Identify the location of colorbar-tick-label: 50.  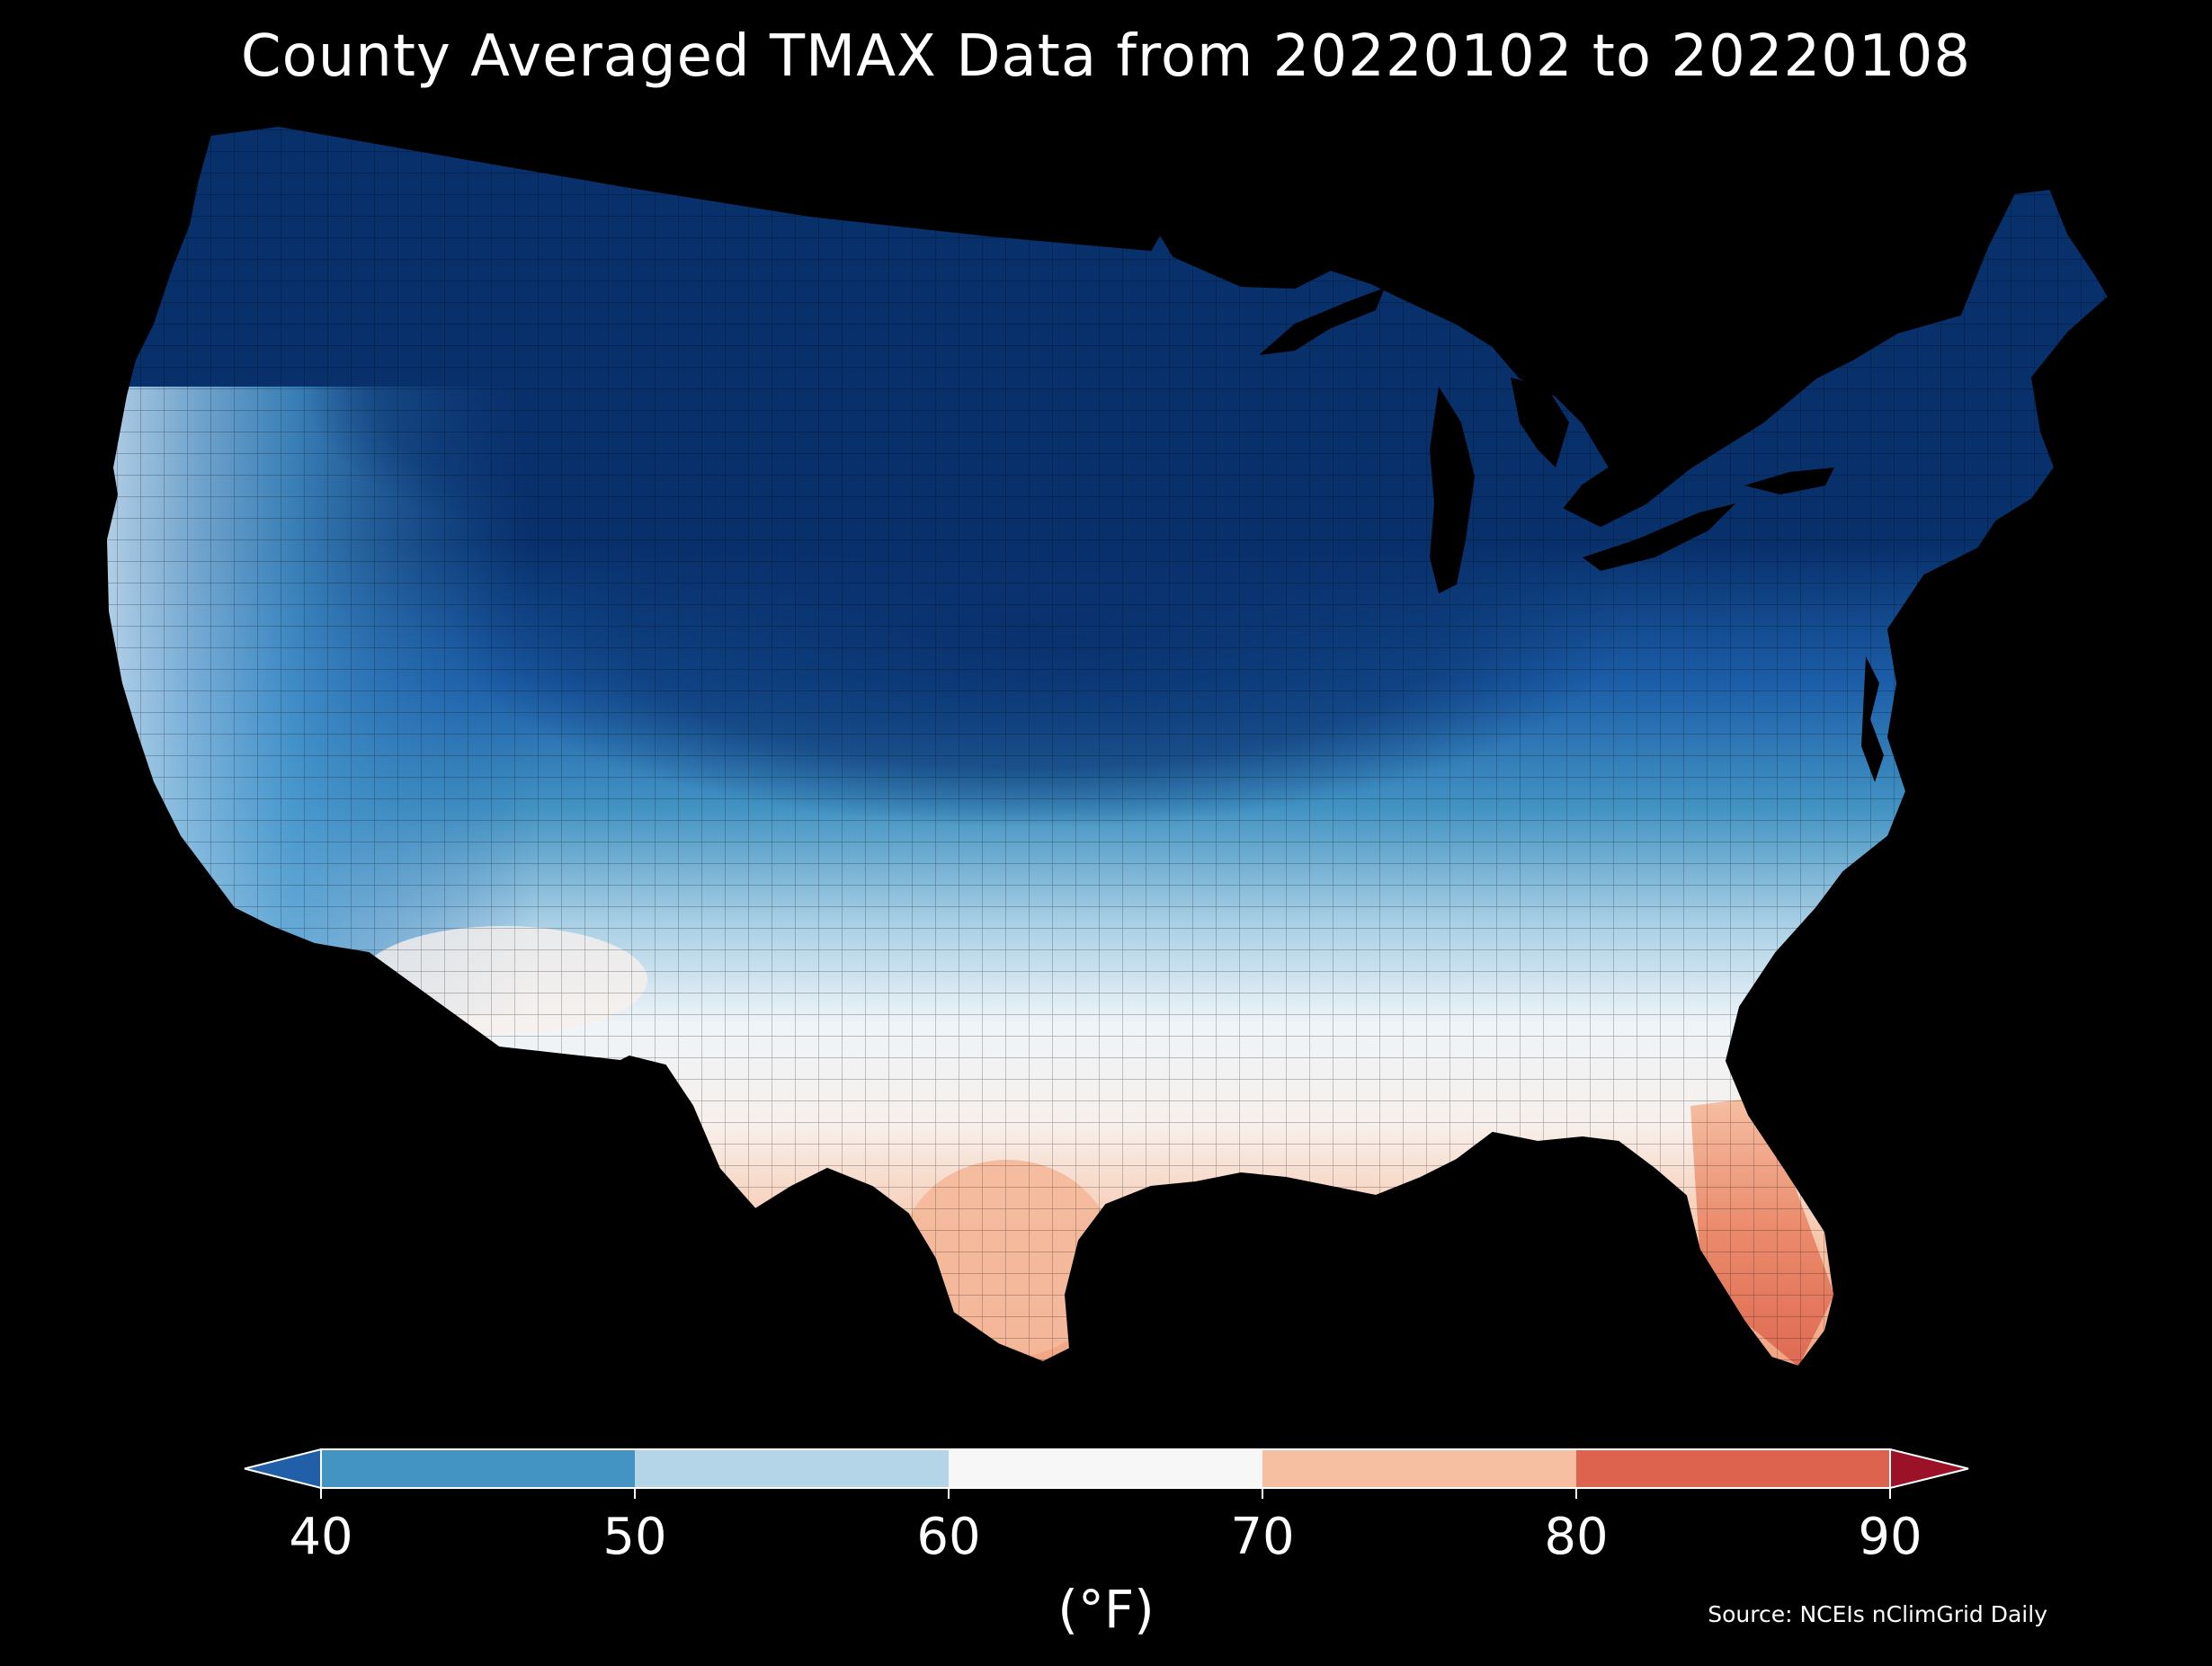
(634, 1537).